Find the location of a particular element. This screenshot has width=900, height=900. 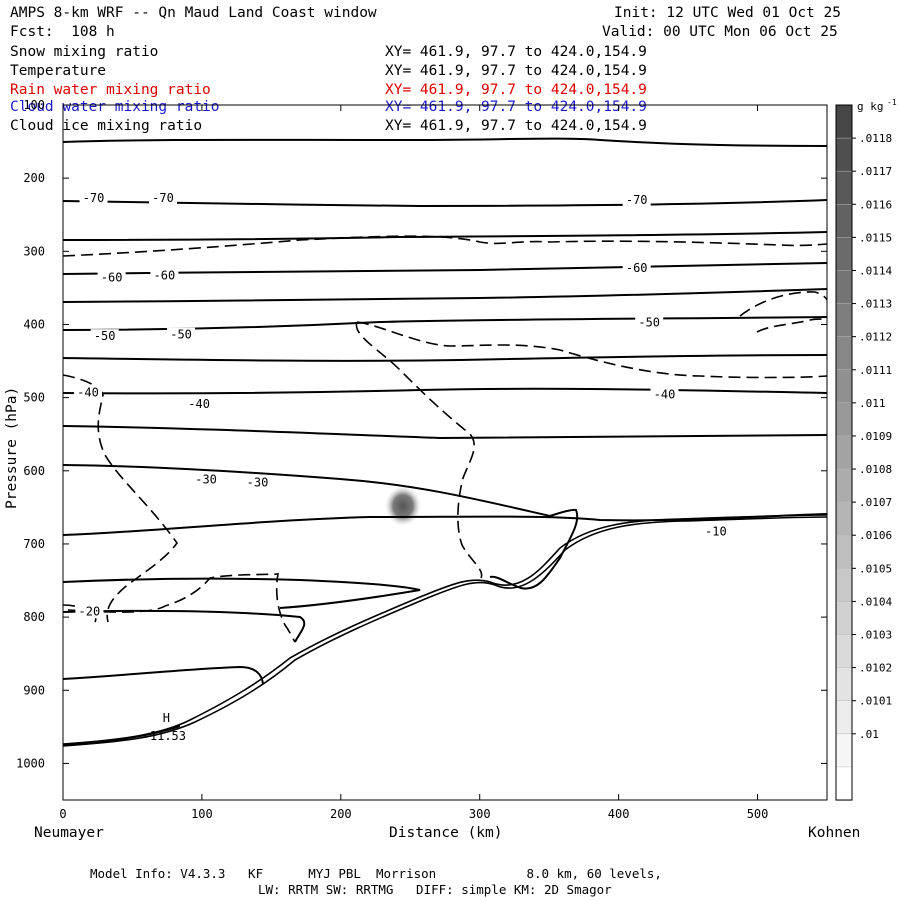

colorbar-label: .011 is located at coordinates (872, 403).